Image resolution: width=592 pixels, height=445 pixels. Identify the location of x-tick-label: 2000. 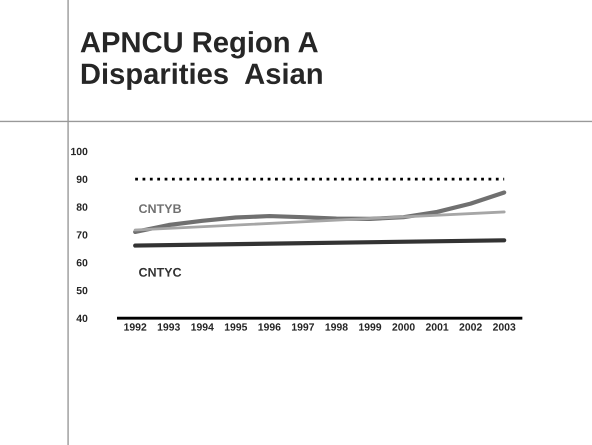
(403, 327).